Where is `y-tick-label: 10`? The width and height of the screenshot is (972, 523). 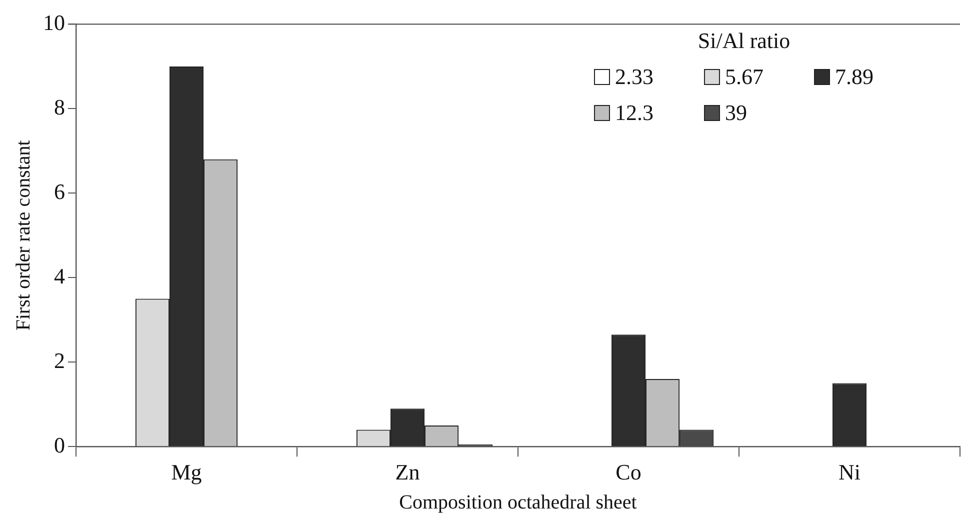 y-tick-label: 10 is located at coordinates (54, 22).